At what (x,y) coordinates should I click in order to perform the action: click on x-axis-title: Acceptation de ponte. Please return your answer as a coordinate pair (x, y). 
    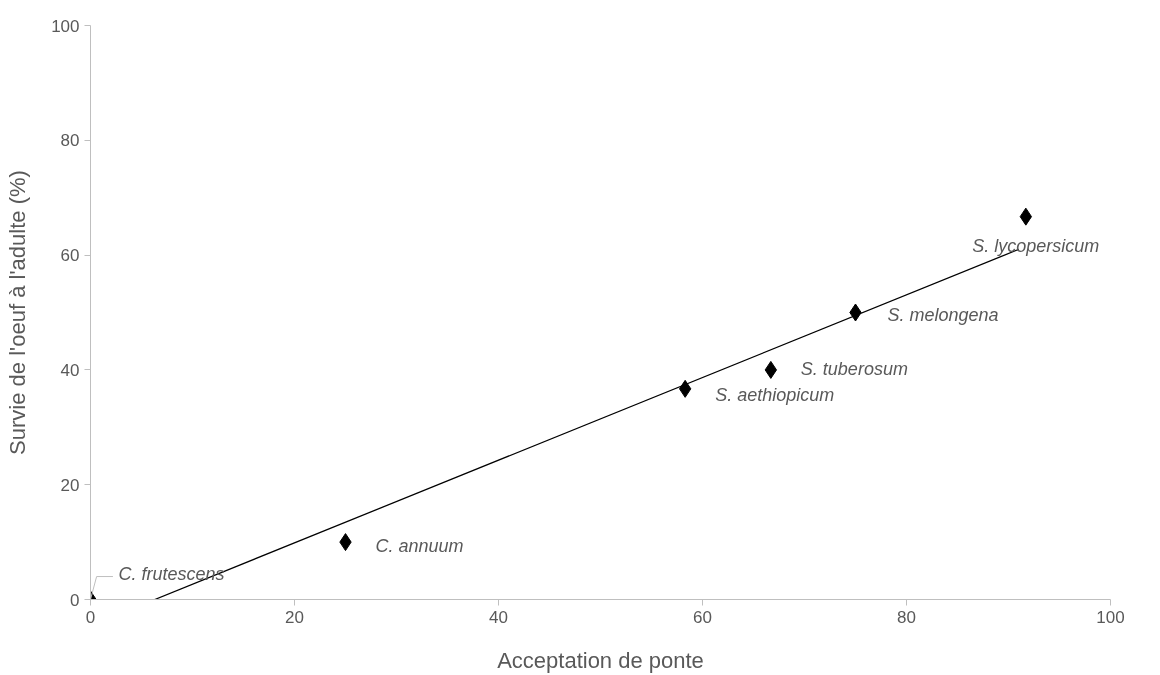
    Looking at the image, I should click on (600, 660).